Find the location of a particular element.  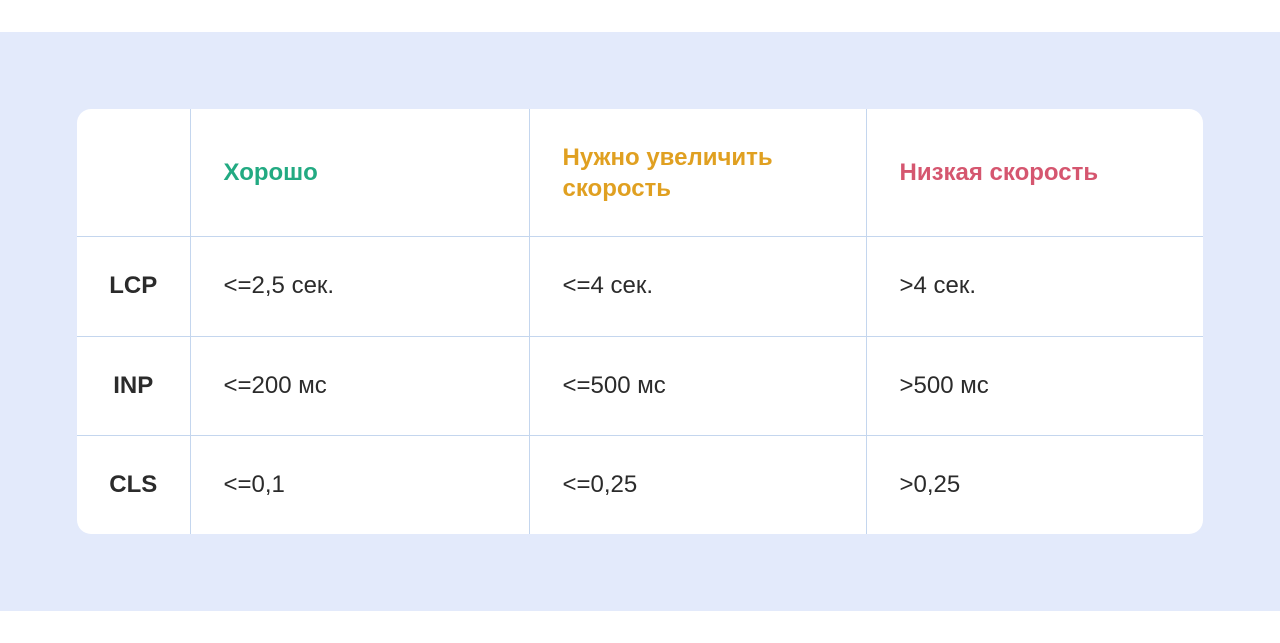

cell-good: <=2,5 сек. is located at coordinates (359, 286).